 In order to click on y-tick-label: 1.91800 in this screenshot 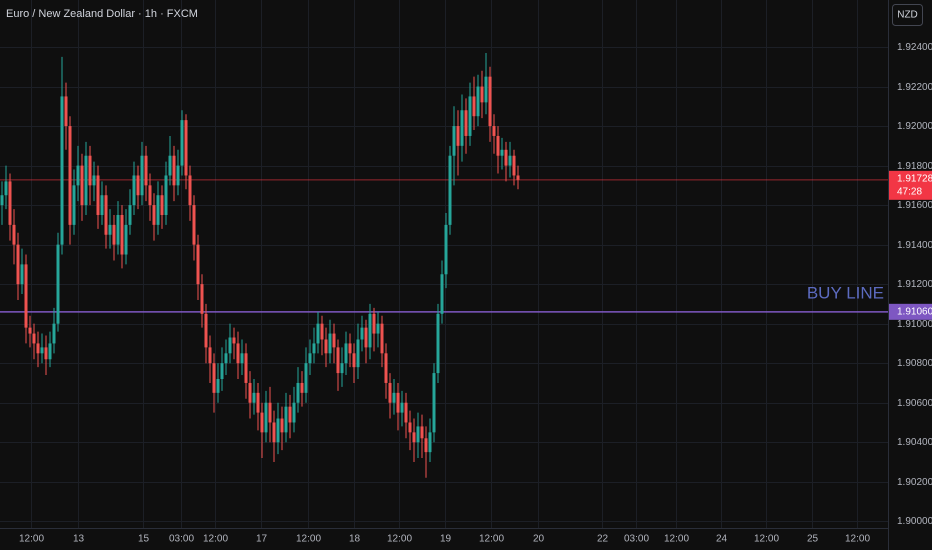, I will do `click(914, 166)`.